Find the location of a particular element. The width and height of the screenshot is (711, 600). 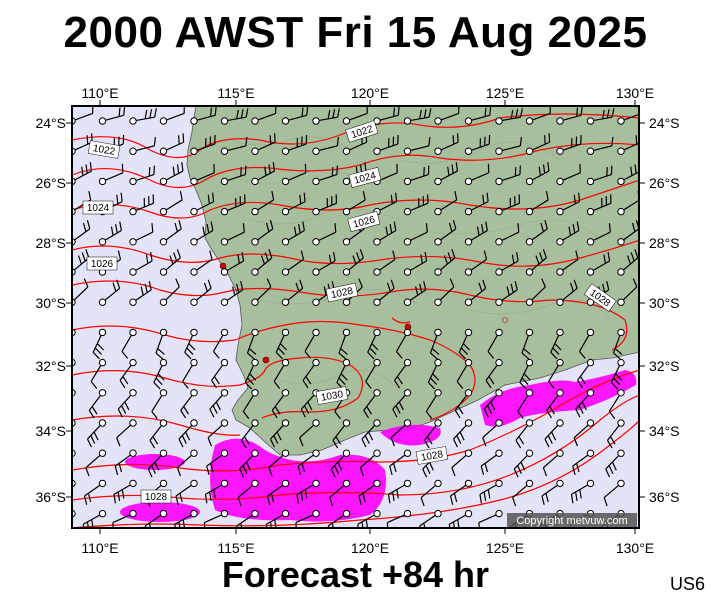

forecast-label: Forecast +84 hr is located at coordinates (355, 574).